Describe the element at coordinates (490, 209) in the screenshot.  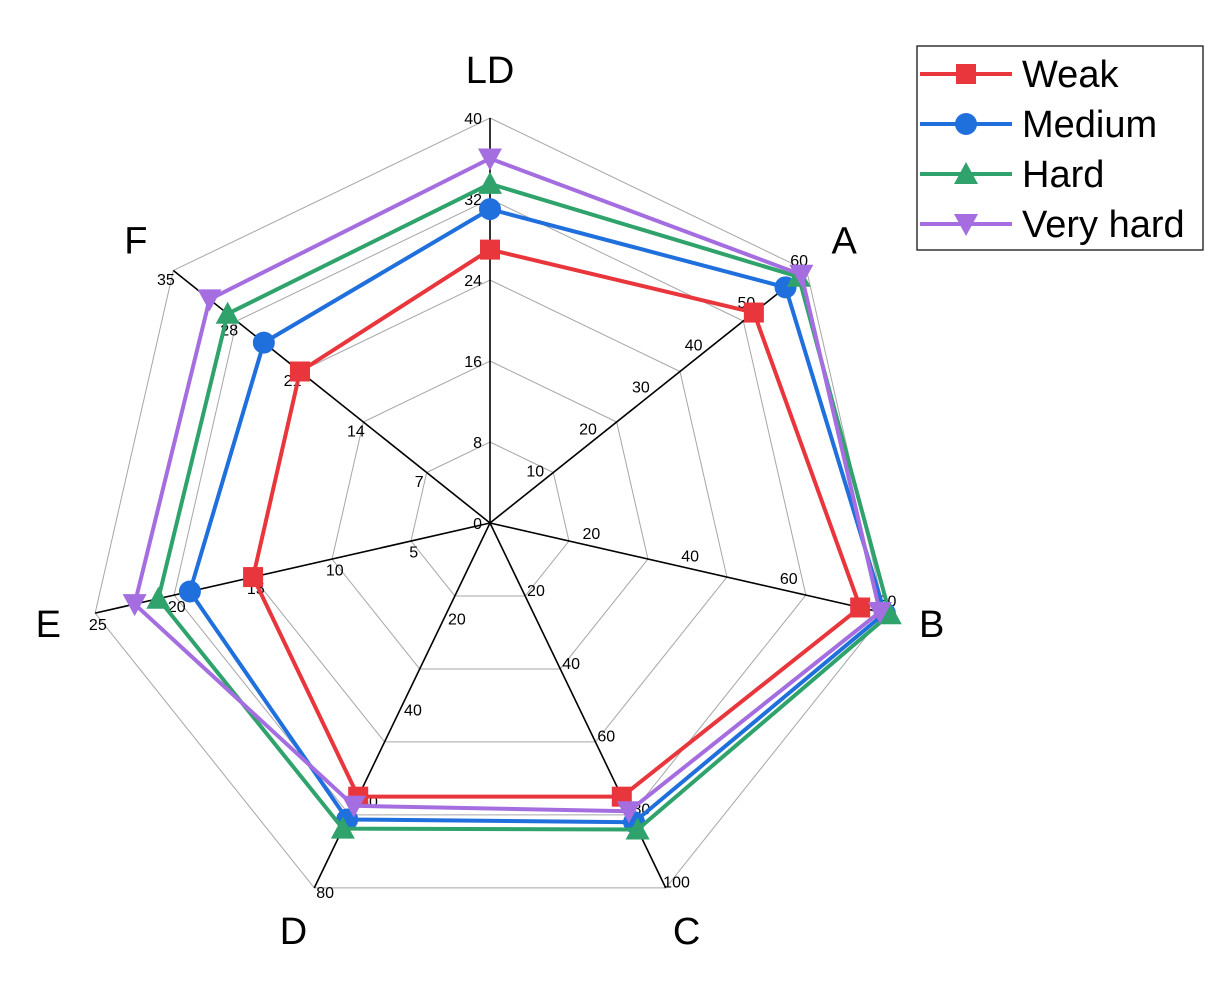
I see `data-point-medium-ld` at that location.